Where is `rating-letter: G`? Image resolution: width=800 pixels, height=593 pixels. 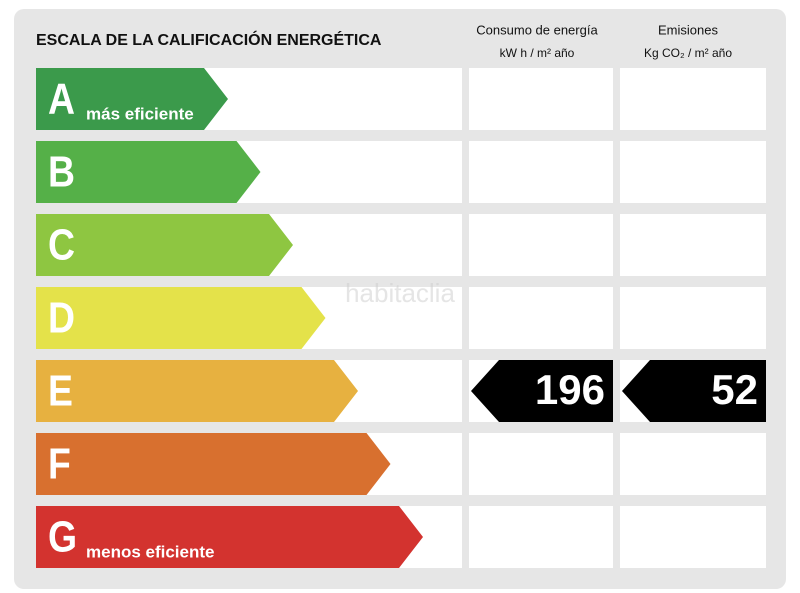
rating-letter: G is located at coordinates (62, 537).